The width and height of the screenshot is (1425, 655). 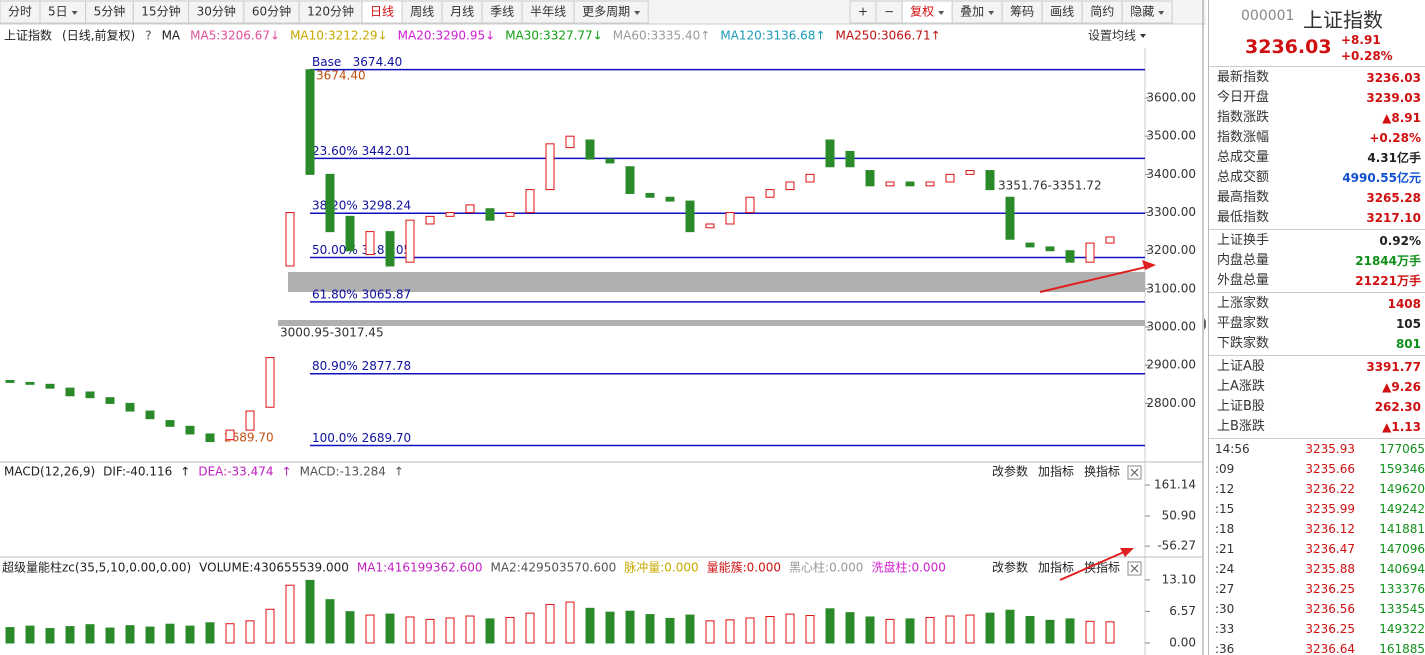 I want to click on button-bg, so click(x=611, y=12).